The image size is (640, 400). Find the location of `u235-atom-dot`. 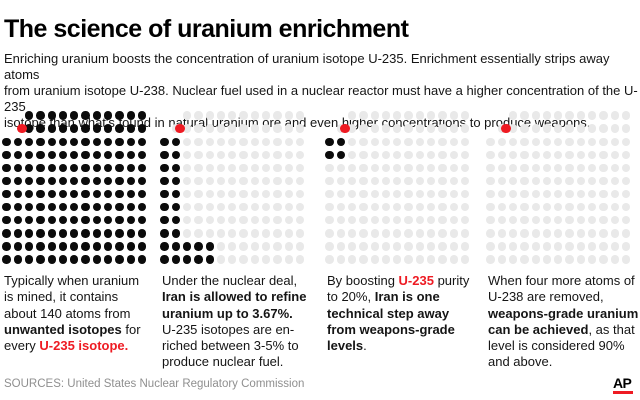

u235-atom-dot is located at coordinates (345, 128).